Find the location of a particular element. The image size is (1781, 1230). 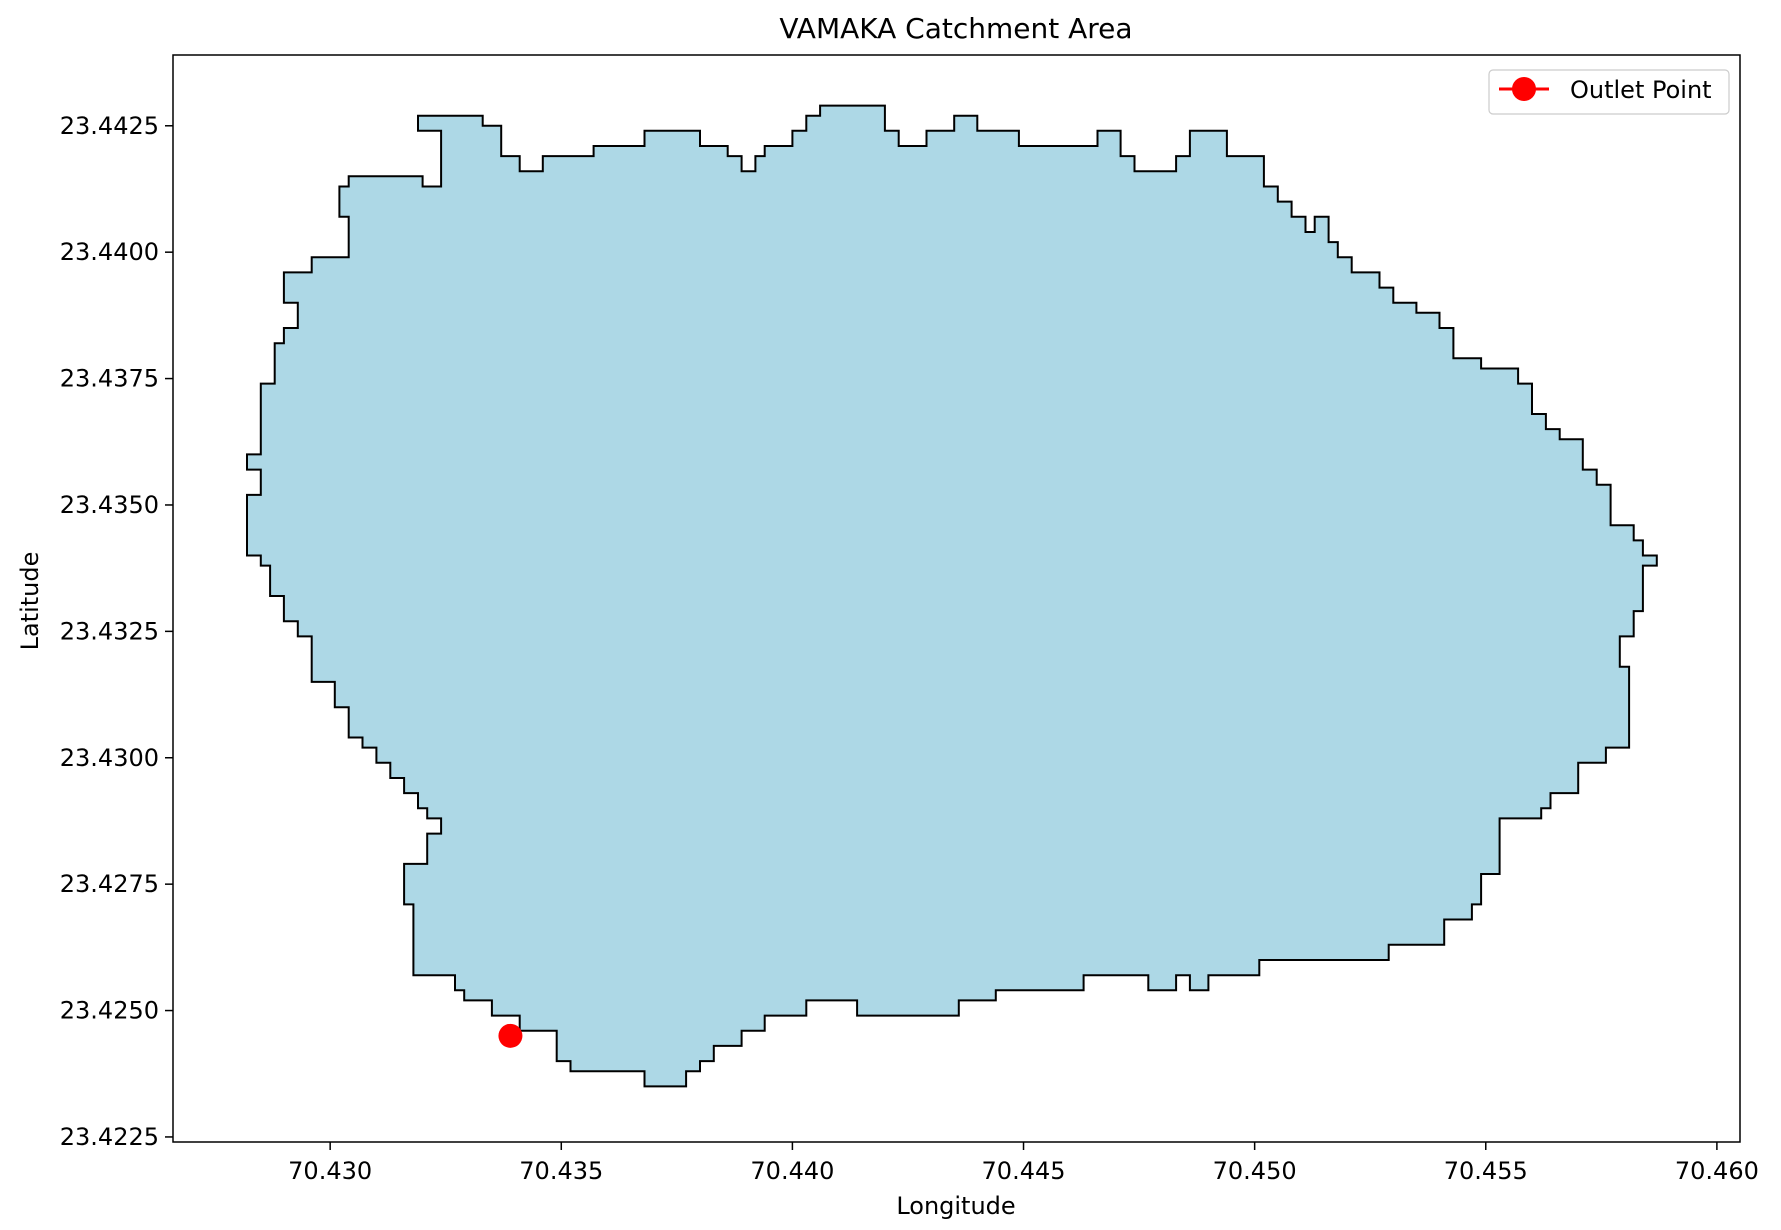

x-tick-label: 70.435 is located at coordinates (561, 1171).